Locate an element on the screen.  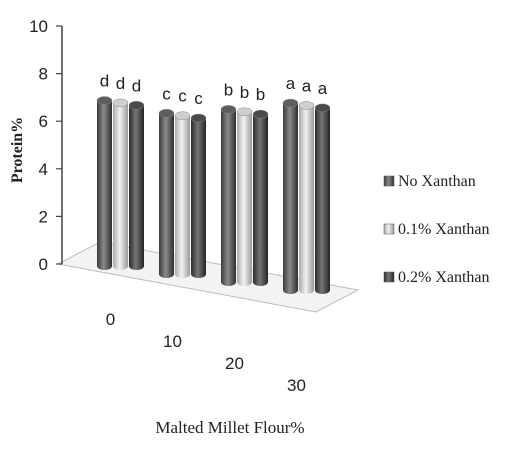
legend: No Xanthan 0.1% Xanthan 0.2% Xanthan is located at coordinates (436, 229).